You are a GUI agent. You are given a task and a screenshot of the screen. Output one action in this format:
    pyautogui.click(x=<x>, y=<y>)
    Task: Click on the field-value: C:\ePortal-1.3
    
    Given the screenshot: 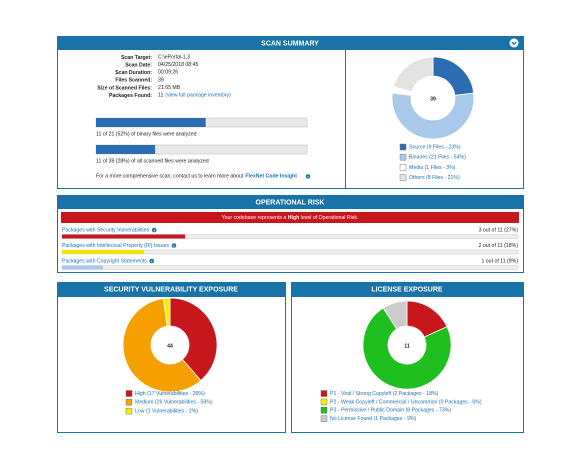 What is the action you would take?
    pyautogui.click(x=174, y=58)
    